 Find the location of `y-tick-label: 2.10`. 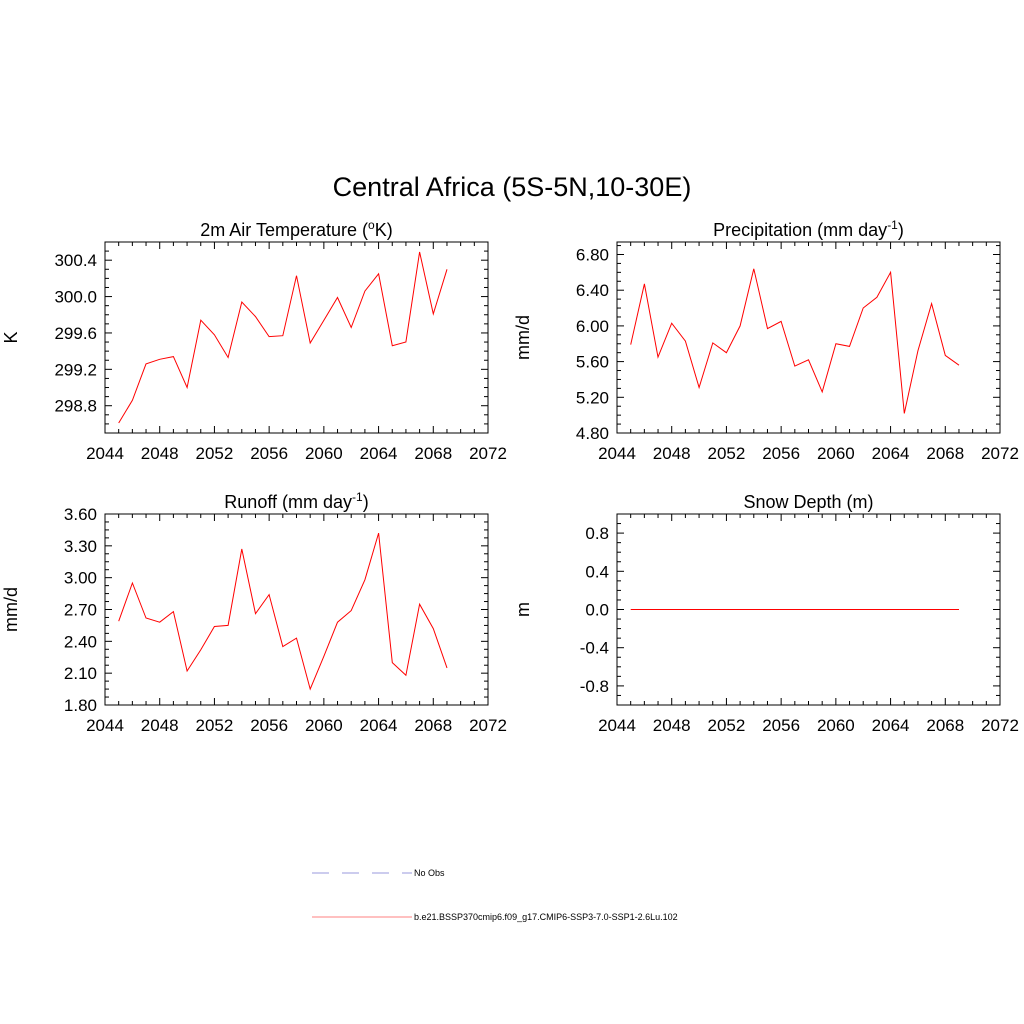

y-tick-label: 2.10 is located at coordinates (80, 673).